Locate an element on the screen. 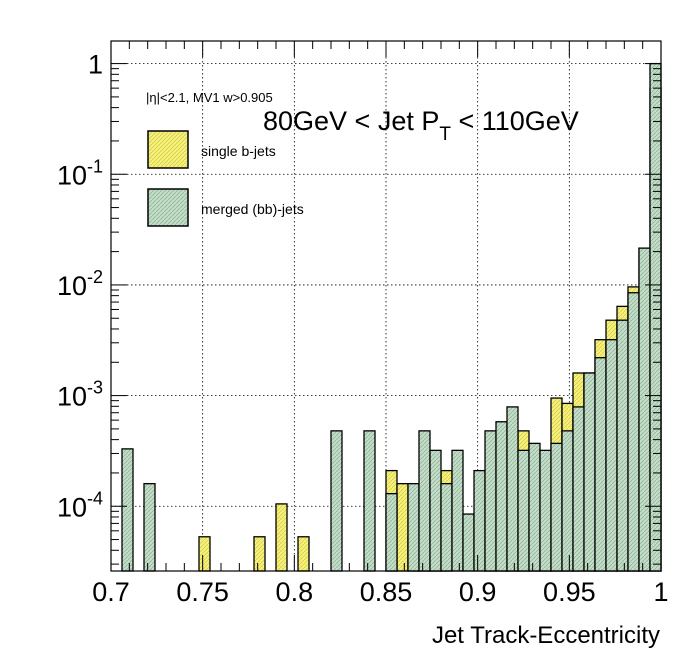 The width and height of the screenshot is (696, 672). y-tick-exponent: -2 is located at coordinates (95, 277).